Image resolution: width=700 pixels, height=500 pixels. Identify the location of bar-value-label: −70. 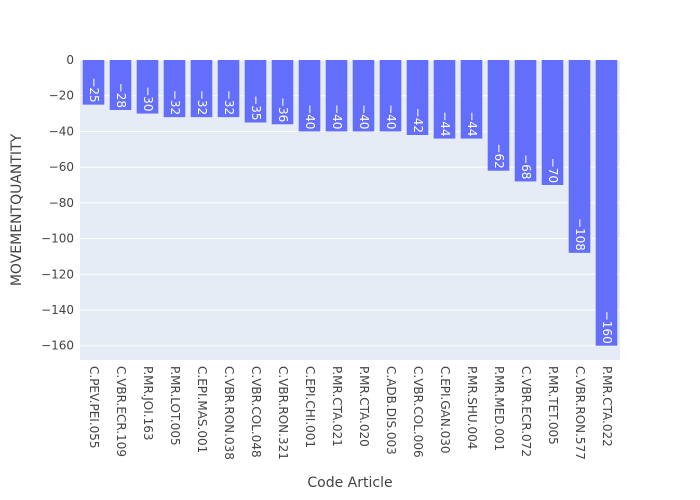
(553, 170).